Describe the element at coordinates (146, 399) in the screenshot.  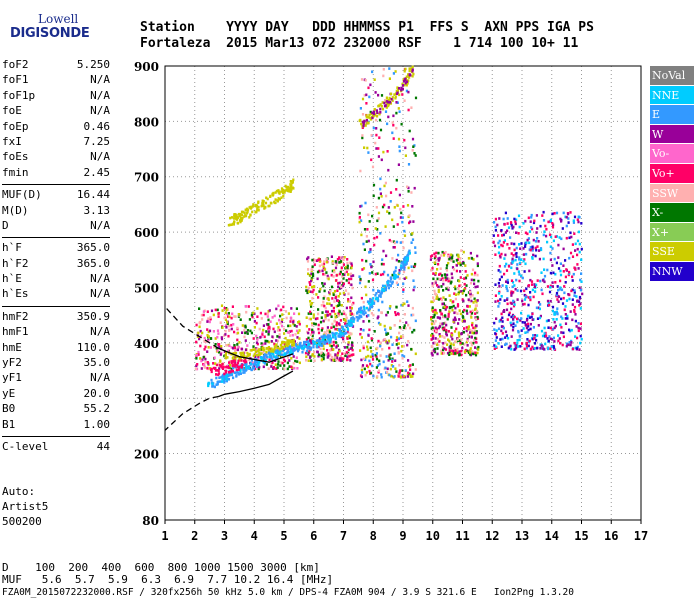
I see `y-tick-label: 300` at that location.